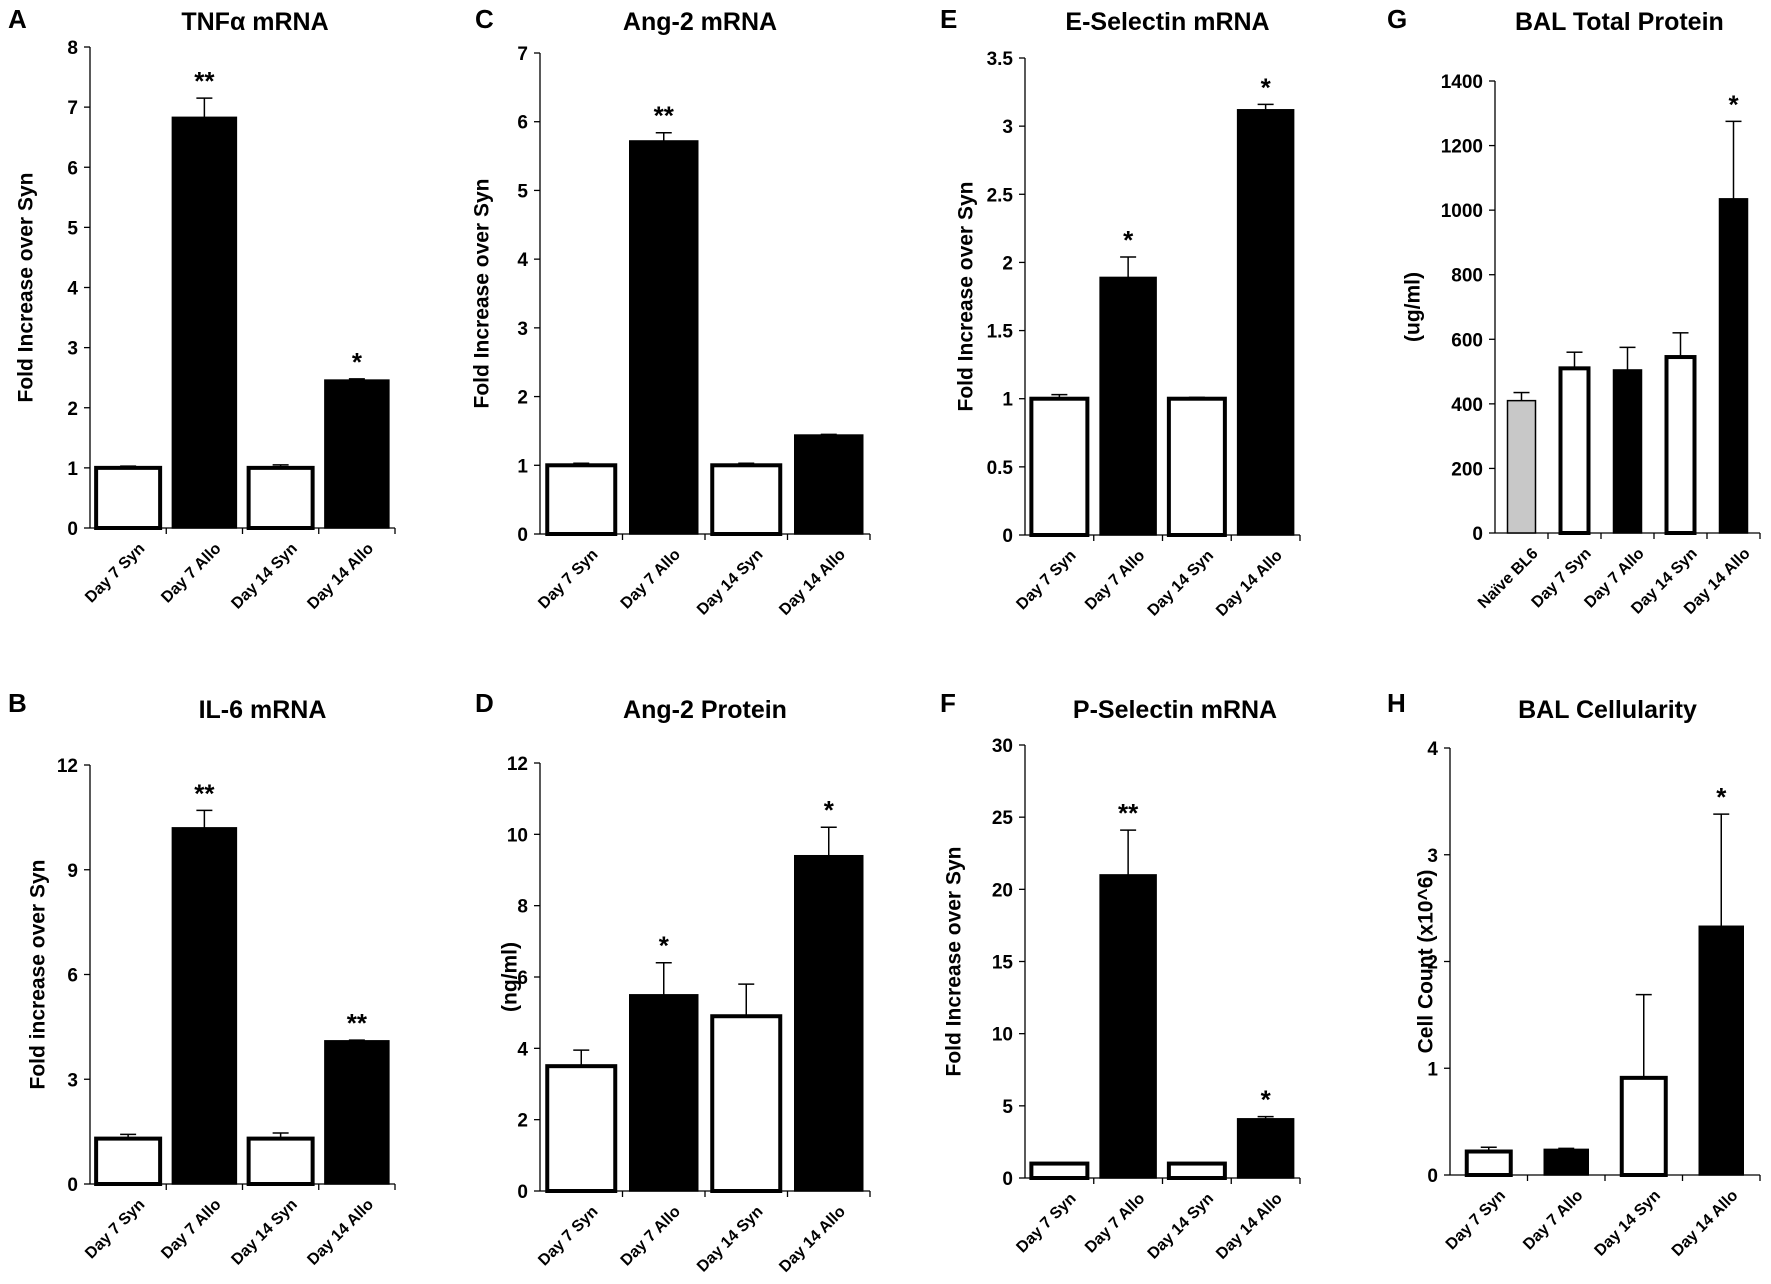 The height and width of the screenshot is (1284, 1771). I want to click on y-axis-label: Fold increase over Syn, so click(37, 975).